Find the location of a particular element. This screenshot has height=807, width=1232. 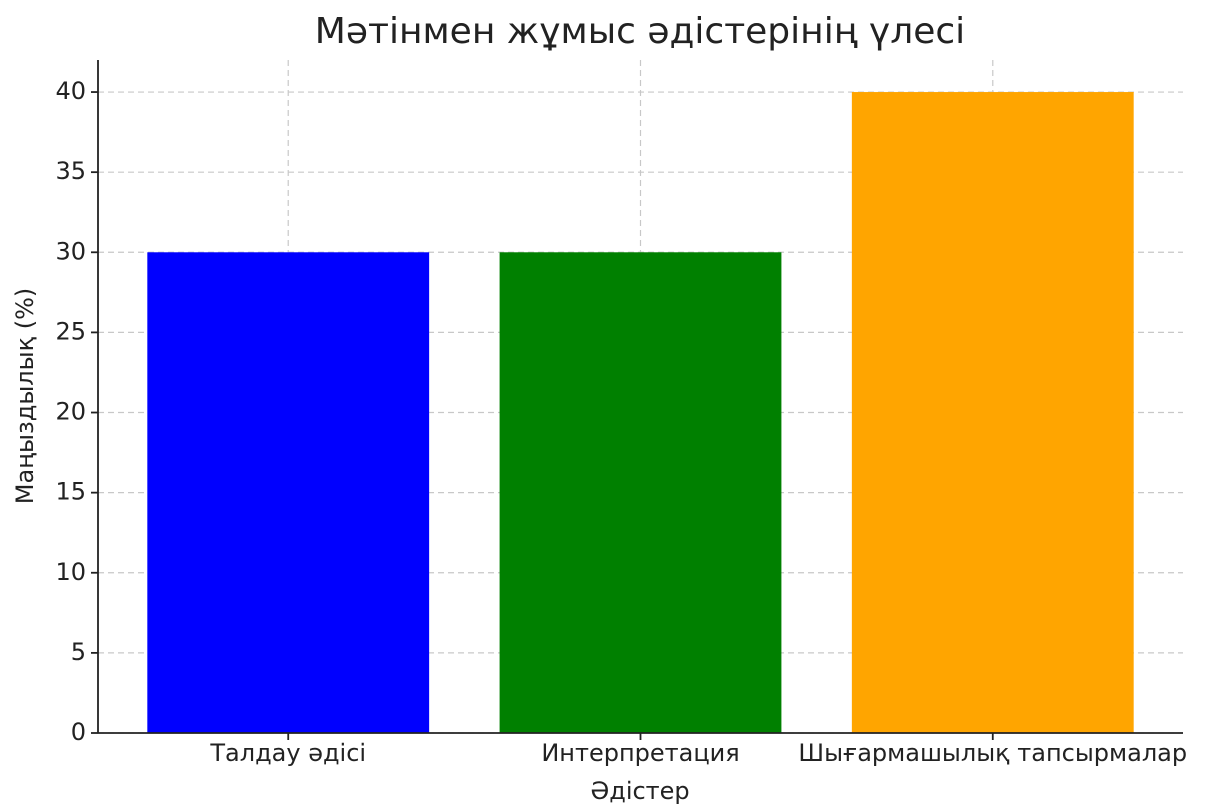

y-tick-label: 15 is located at coordinates (70, 492).